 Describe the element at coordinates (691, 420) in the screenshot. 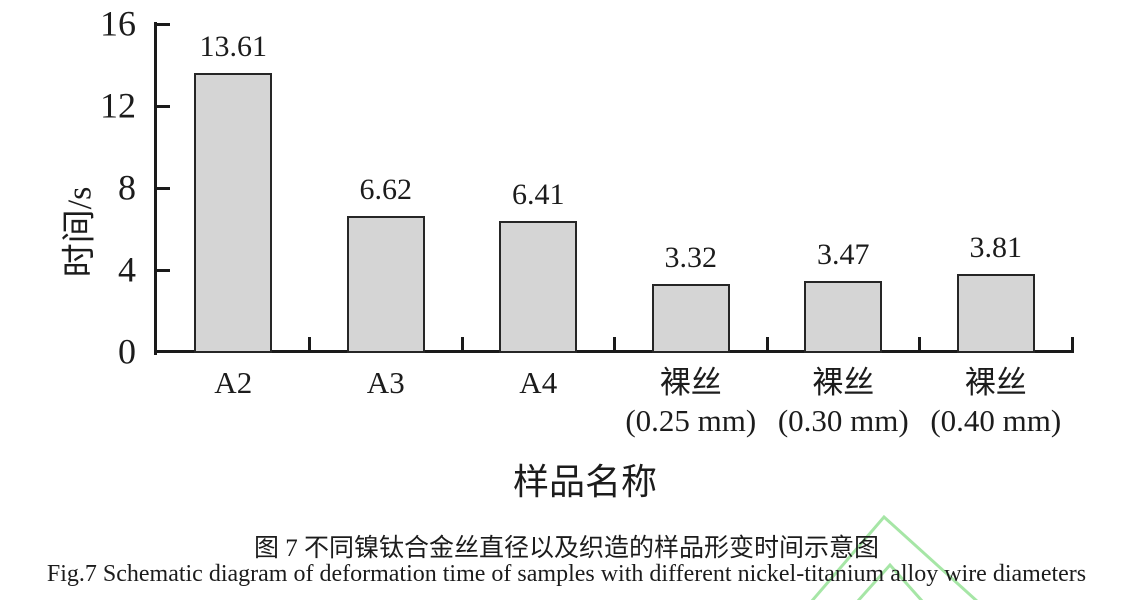

I see `category-label-line: (0.25 mm)` at that location.